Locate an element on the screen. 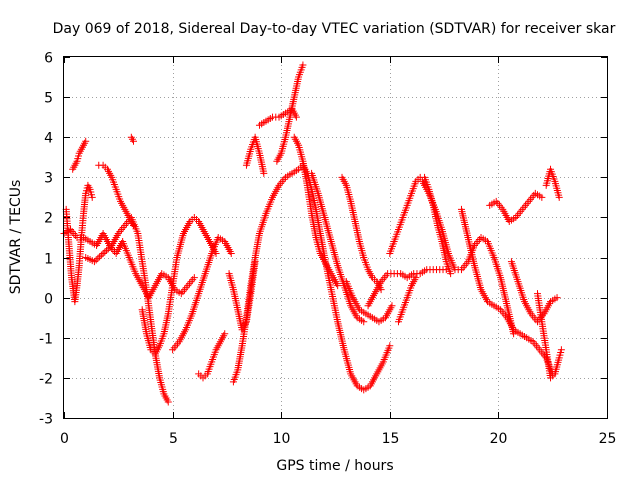  y-tick-label: 2 is located at coordinates (48, 219).